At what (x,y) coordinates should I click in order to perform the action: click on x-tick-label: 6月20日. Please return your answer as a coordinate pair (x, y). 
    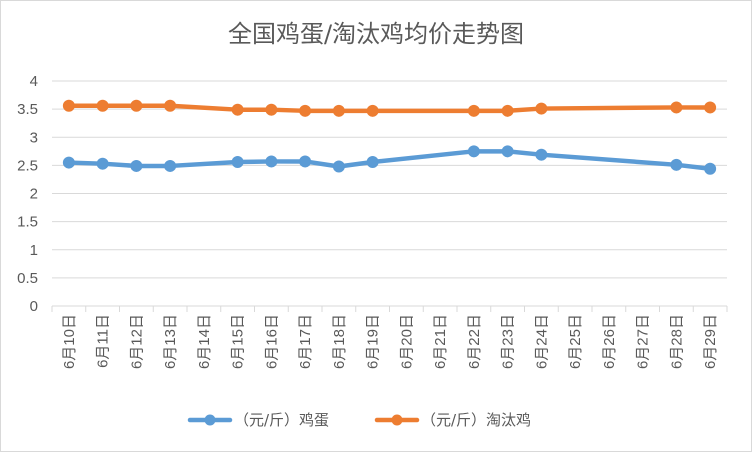
    Looking at the image, I should click on (406, 341).